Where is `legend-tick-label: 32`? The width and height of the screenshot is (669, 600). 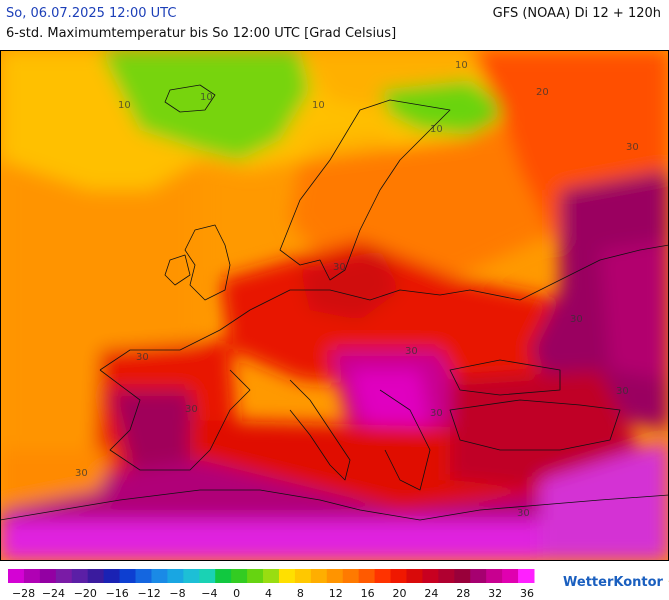
legend-tick-label: 32 is located at coordinates (495, 593).